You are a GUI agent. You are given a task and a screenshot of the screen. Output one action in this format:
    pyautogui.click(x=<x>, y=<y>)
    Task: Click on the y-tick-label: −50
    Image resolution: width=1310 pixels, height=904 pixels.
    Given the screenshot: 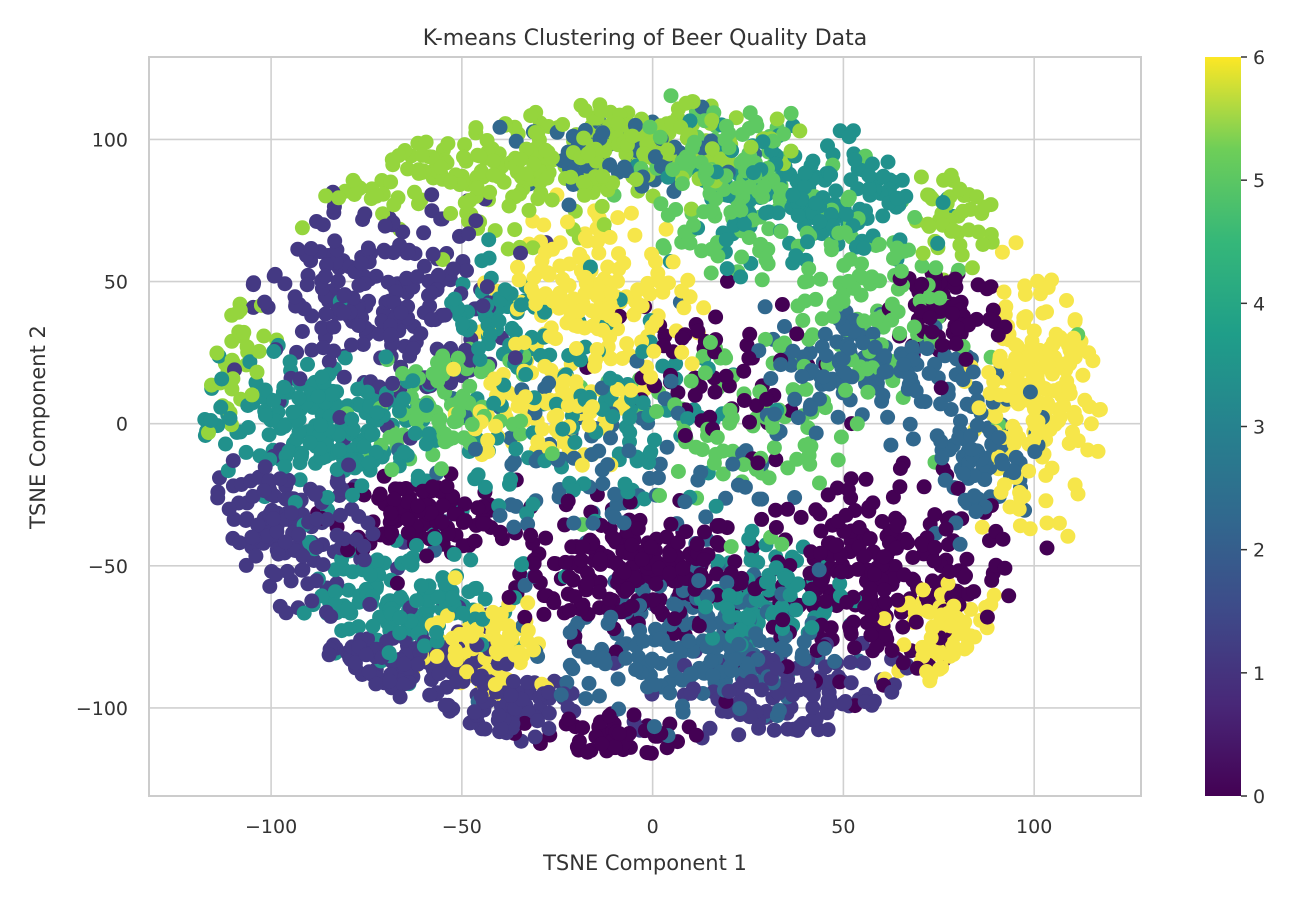 What is the action you would take?
    pyautogui.click(x=108, y=567)
    